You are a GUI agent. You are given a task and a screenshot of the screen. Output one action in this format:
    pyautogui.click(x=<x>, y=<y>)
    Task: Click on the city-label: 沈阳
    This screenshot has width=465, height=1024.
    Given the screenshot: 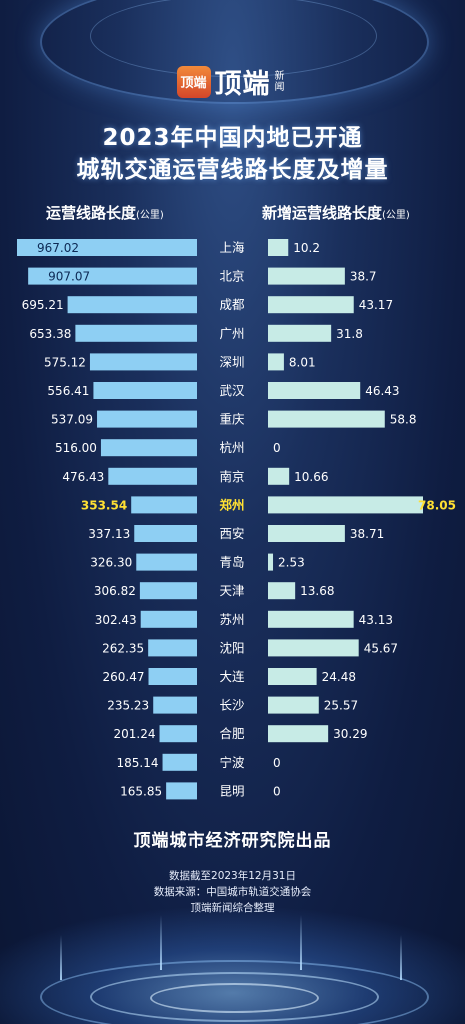 What is the action you would take?
    pyautogui.click(x=231, y=647)
    